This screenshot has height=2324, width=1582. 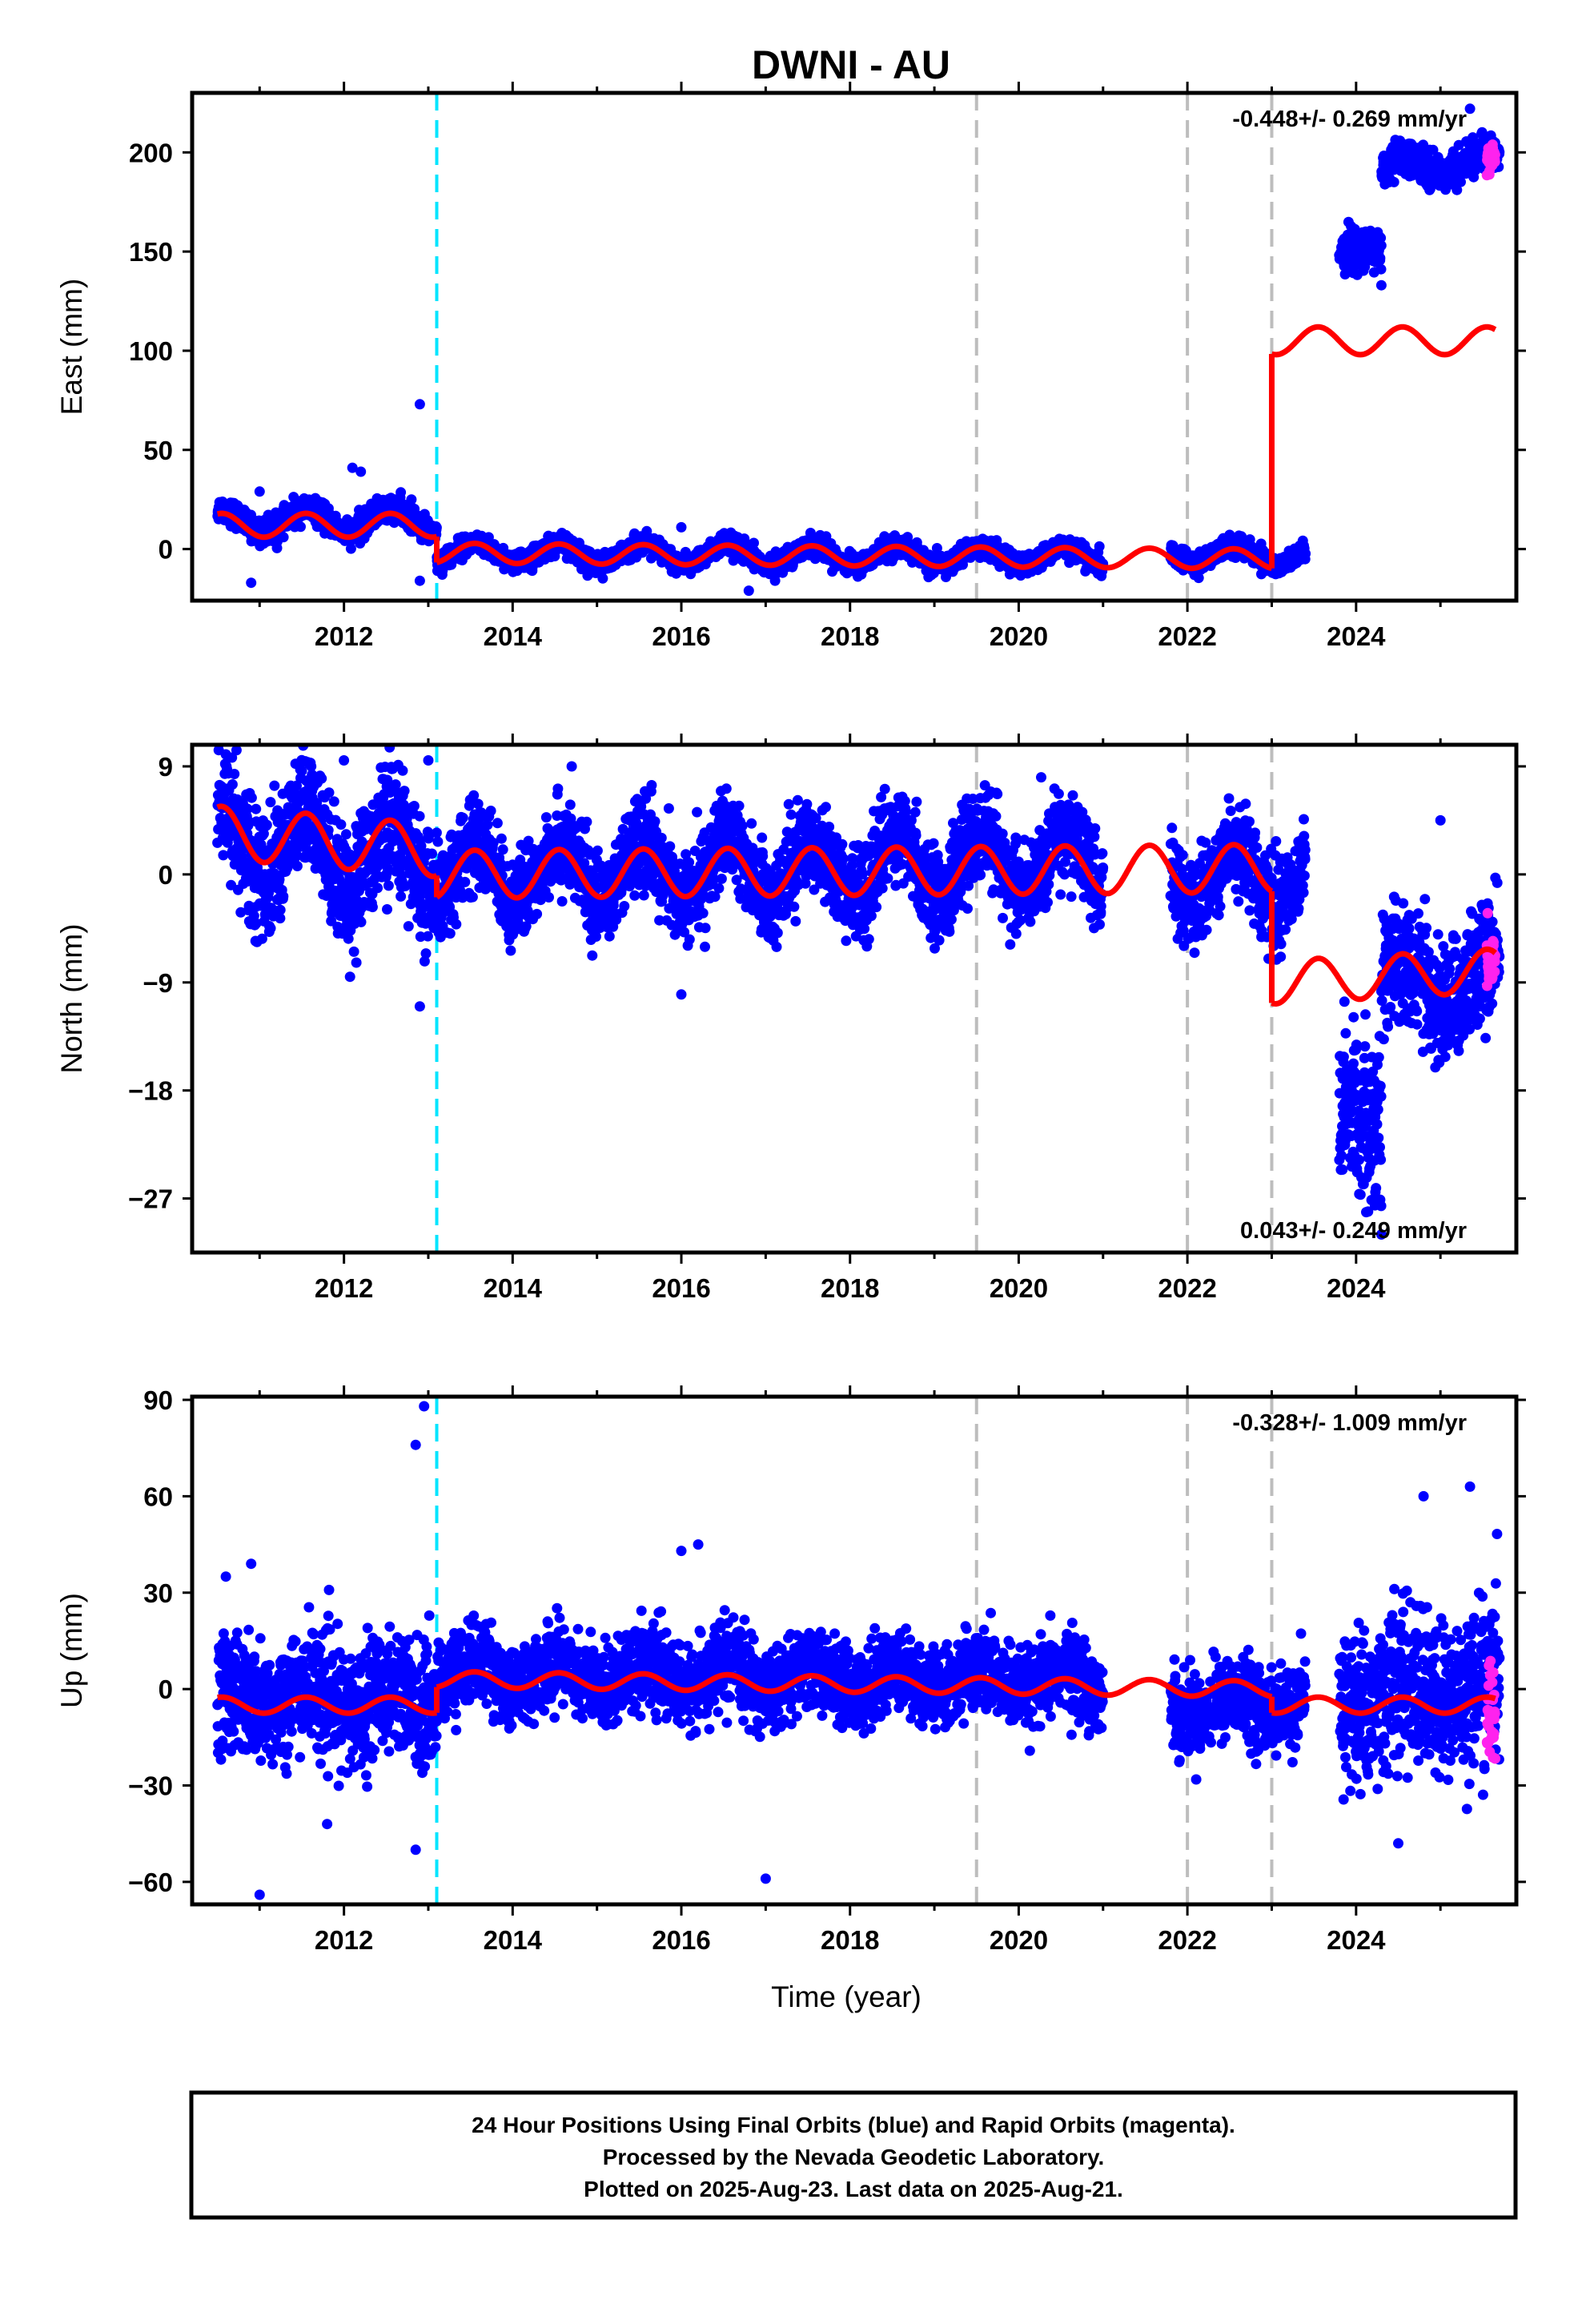 What do you see at coordinates (71, 347) in the screenshot?
I see `y-axis-label: East (mm)` at bounding box center [71, 347].